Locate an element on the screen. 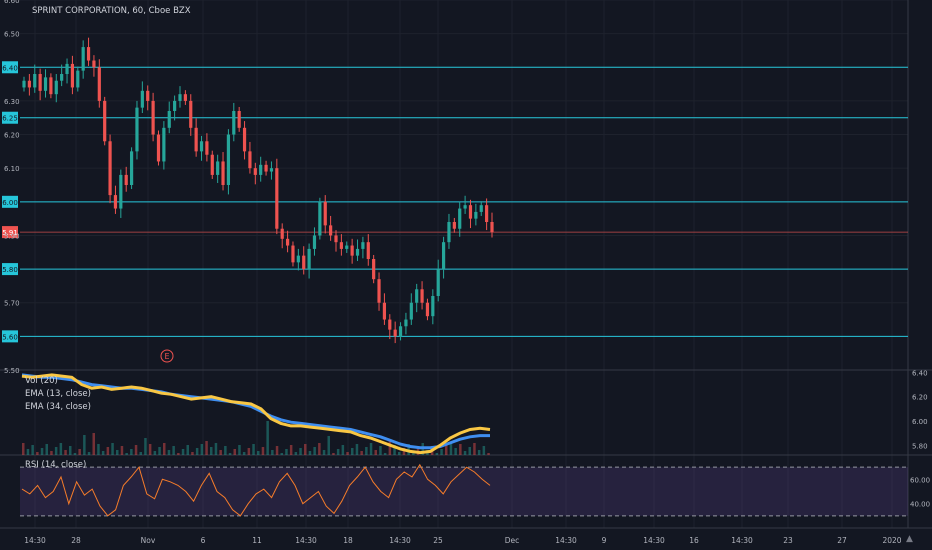 The height and width of the screenshot is (550, 932). time-tick-label-14: 14:30 is located at coordinates (742, 540).